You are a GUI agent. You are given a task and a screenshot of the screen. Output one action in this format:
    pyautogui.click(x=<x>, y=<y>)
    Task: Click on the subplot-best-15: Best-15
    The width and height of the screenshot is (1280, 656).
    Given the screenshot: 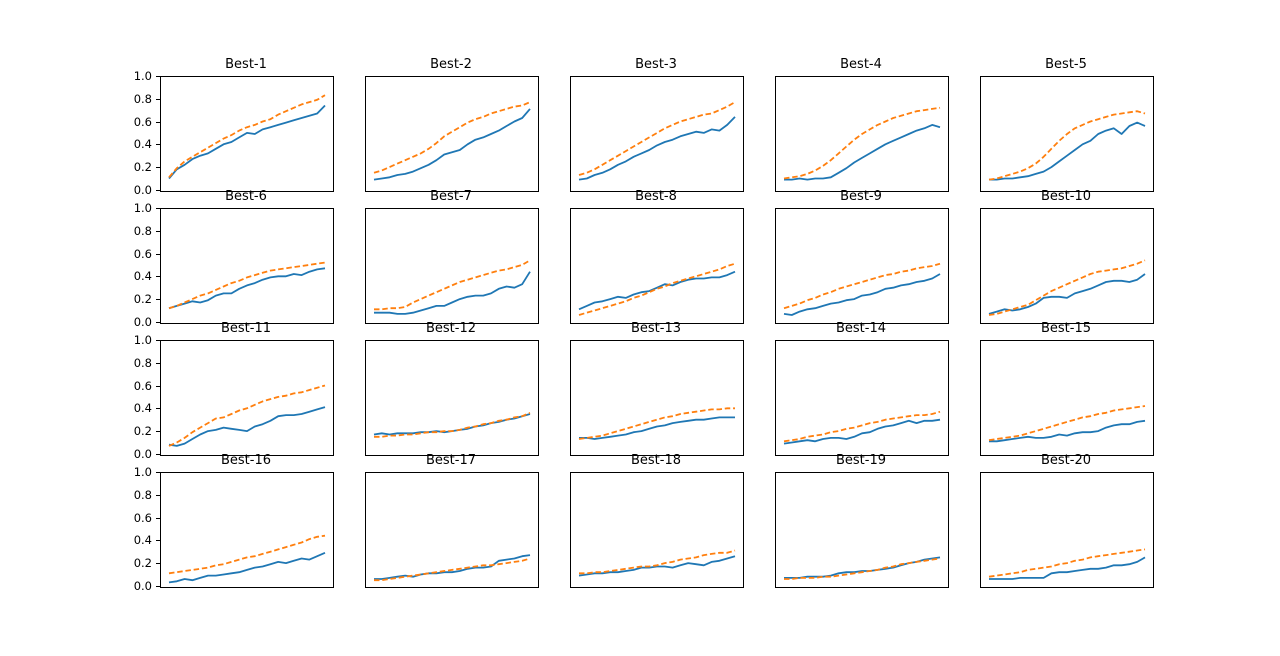 What is the action you would take?
    pyautogui.click(x=1067, y=388)
    